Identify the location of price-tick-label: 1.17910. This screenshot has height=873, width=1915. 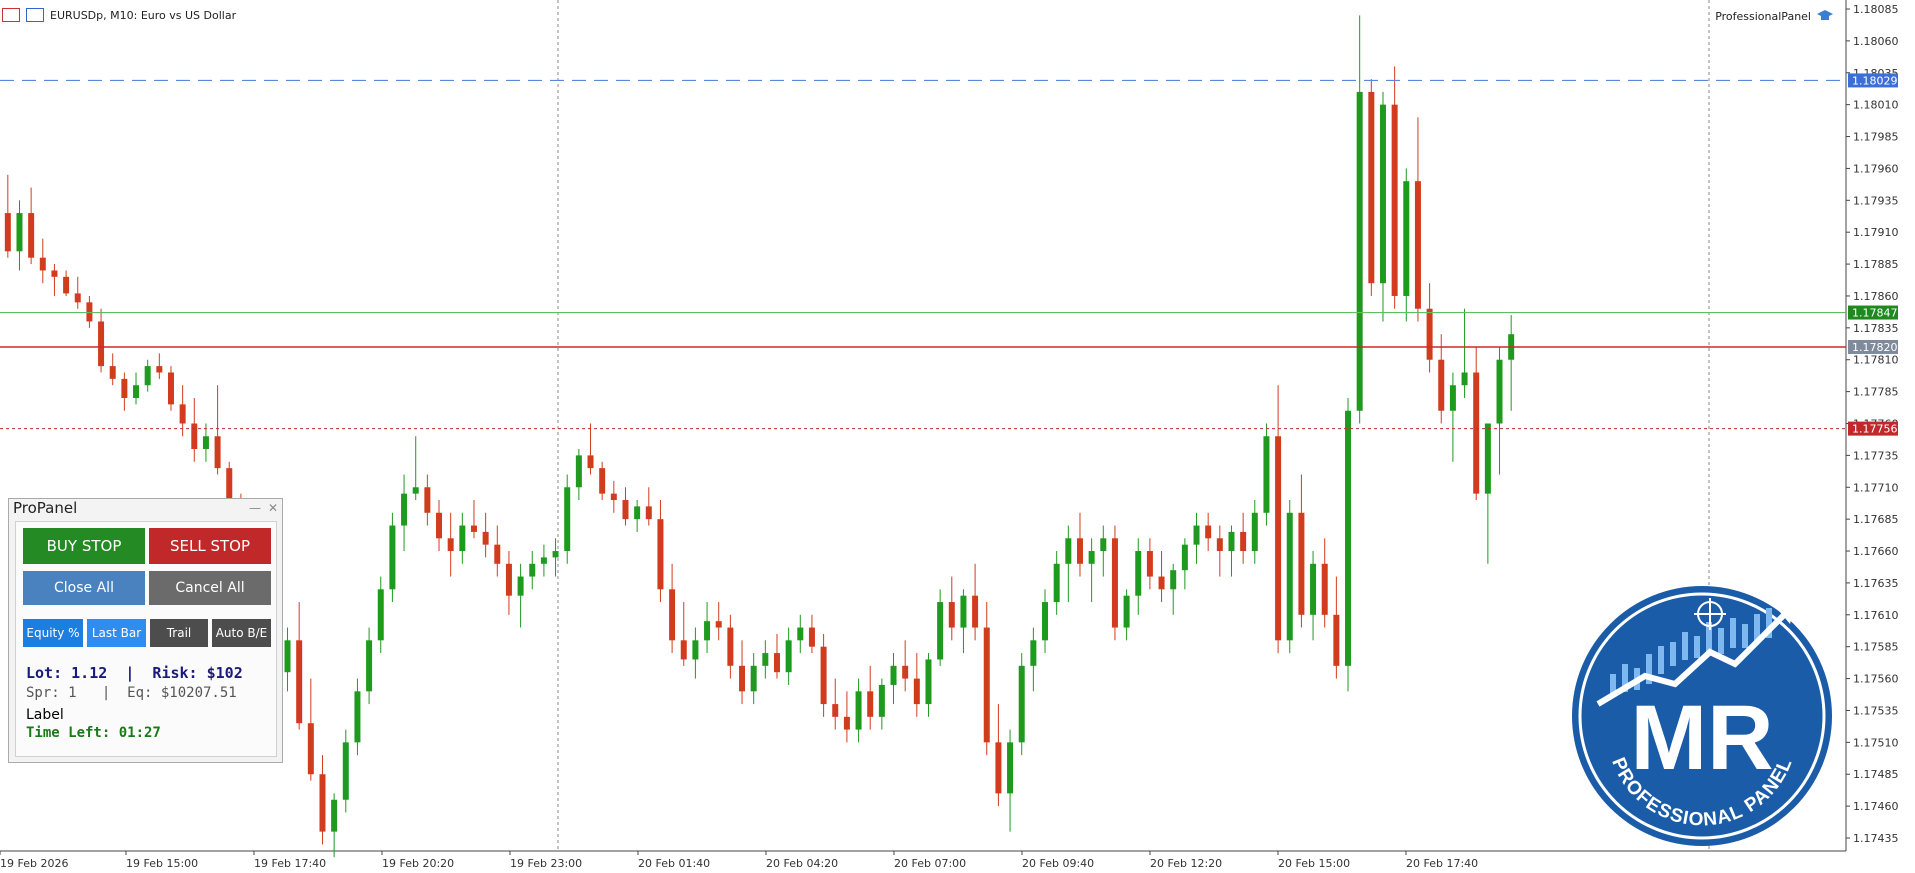
(1876, 232).